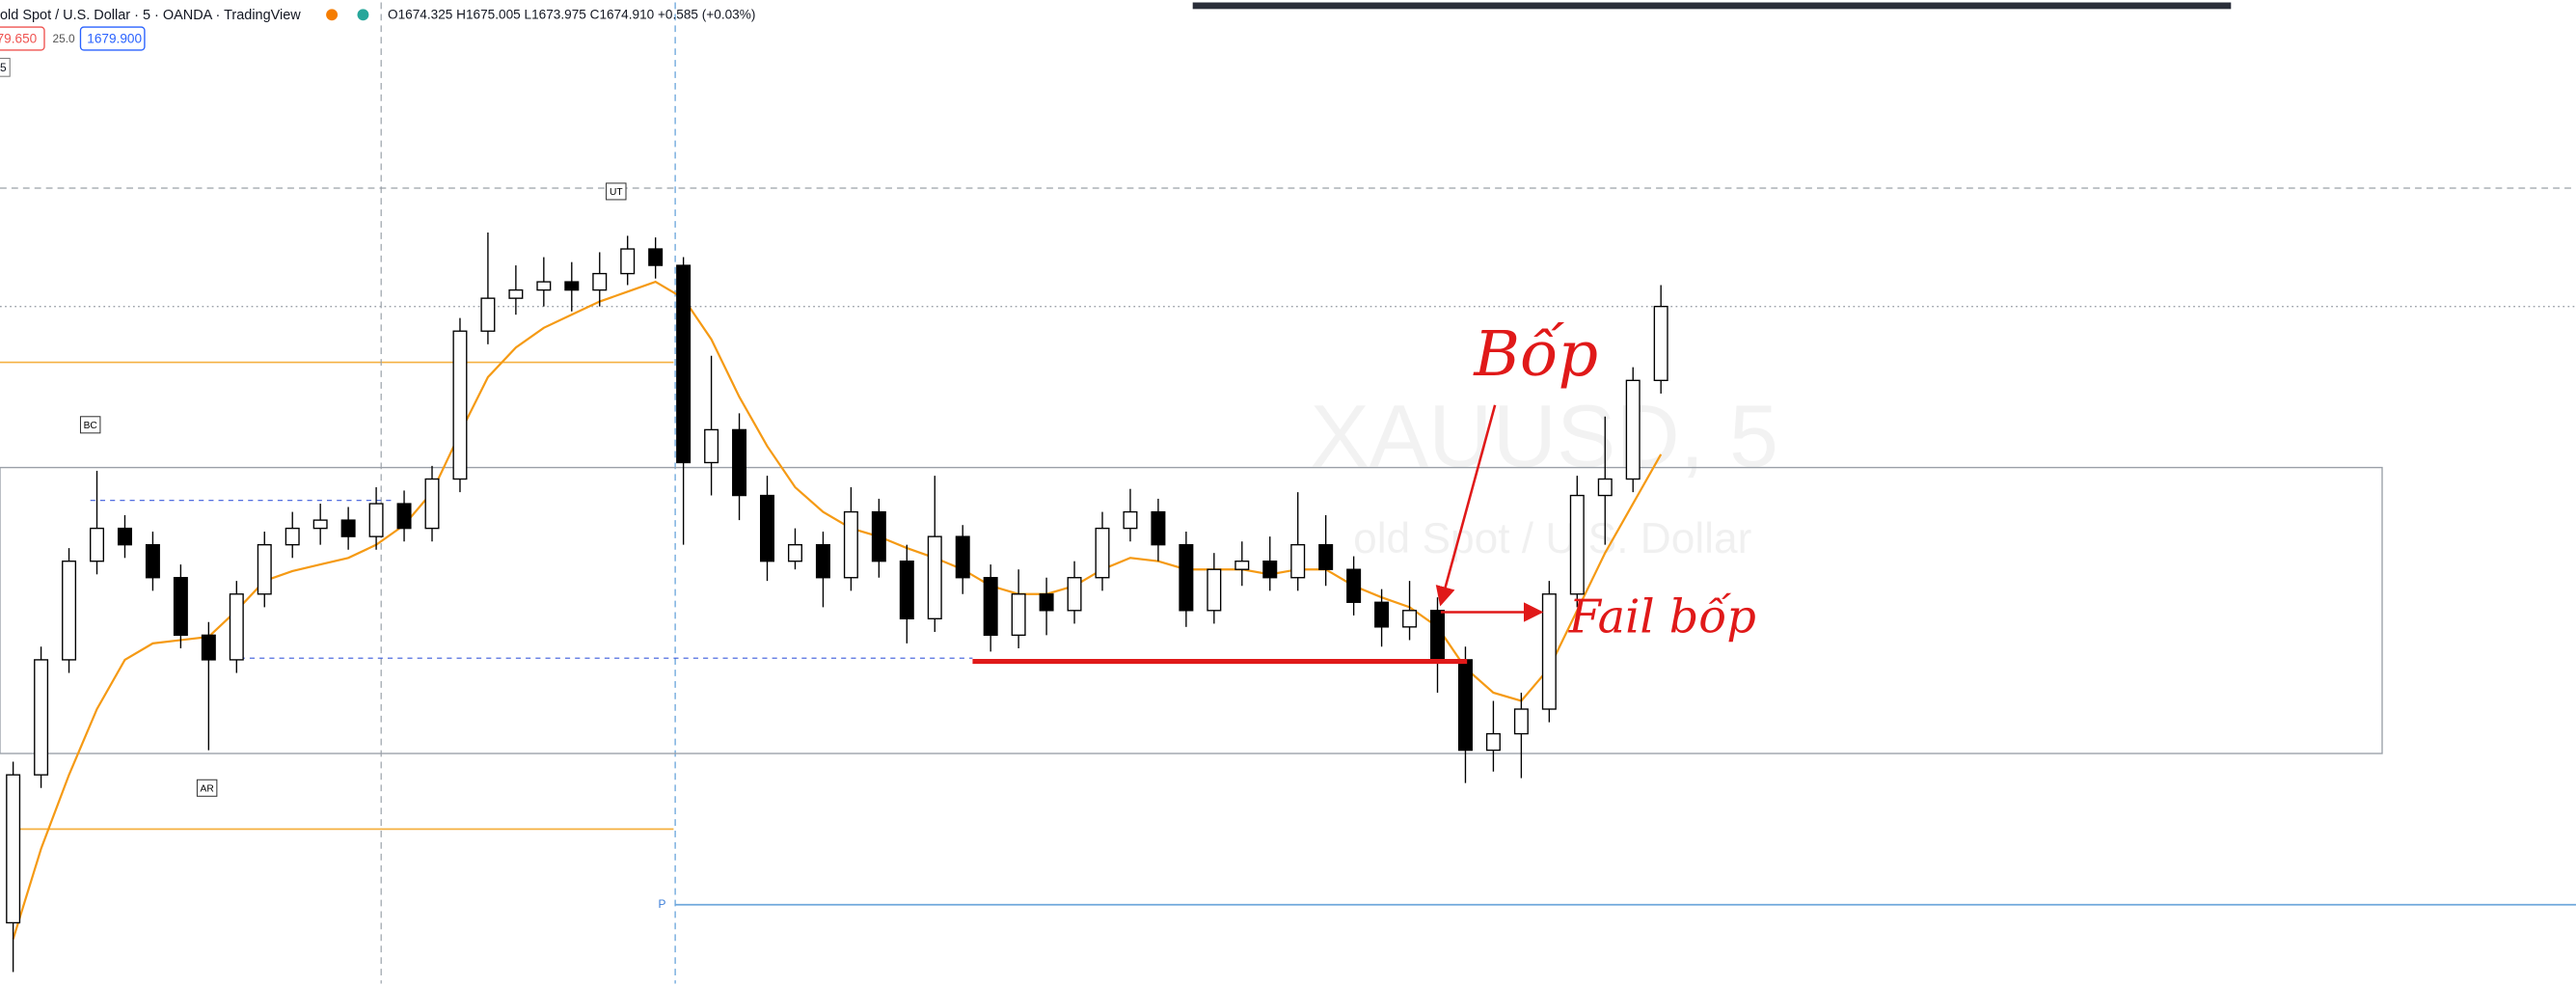 This screenshot has width=2576, height=986. I want to click on sell-price: 79.650, so click(19, 38).